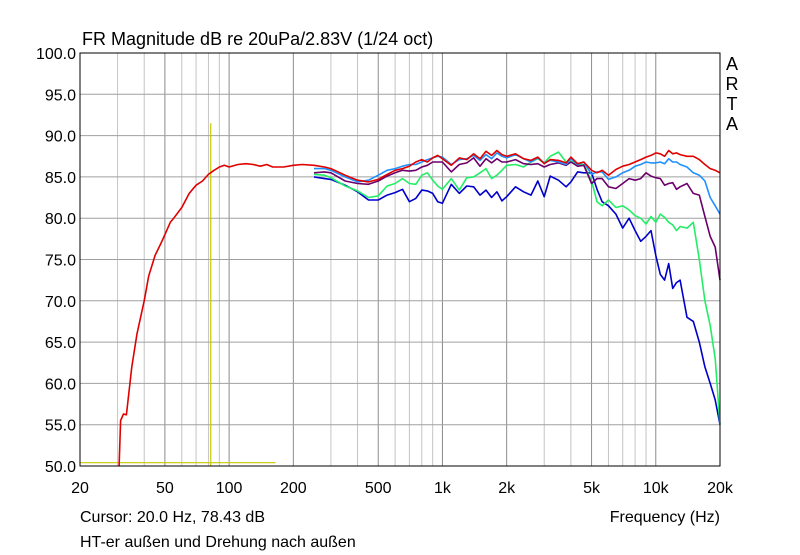 The width and height of the screenshot is (800, 555). What do you see at coordinates (60, 95) in the screenshot?
I see `y-tick-label: 95.0` at bounding box center [60, 95].